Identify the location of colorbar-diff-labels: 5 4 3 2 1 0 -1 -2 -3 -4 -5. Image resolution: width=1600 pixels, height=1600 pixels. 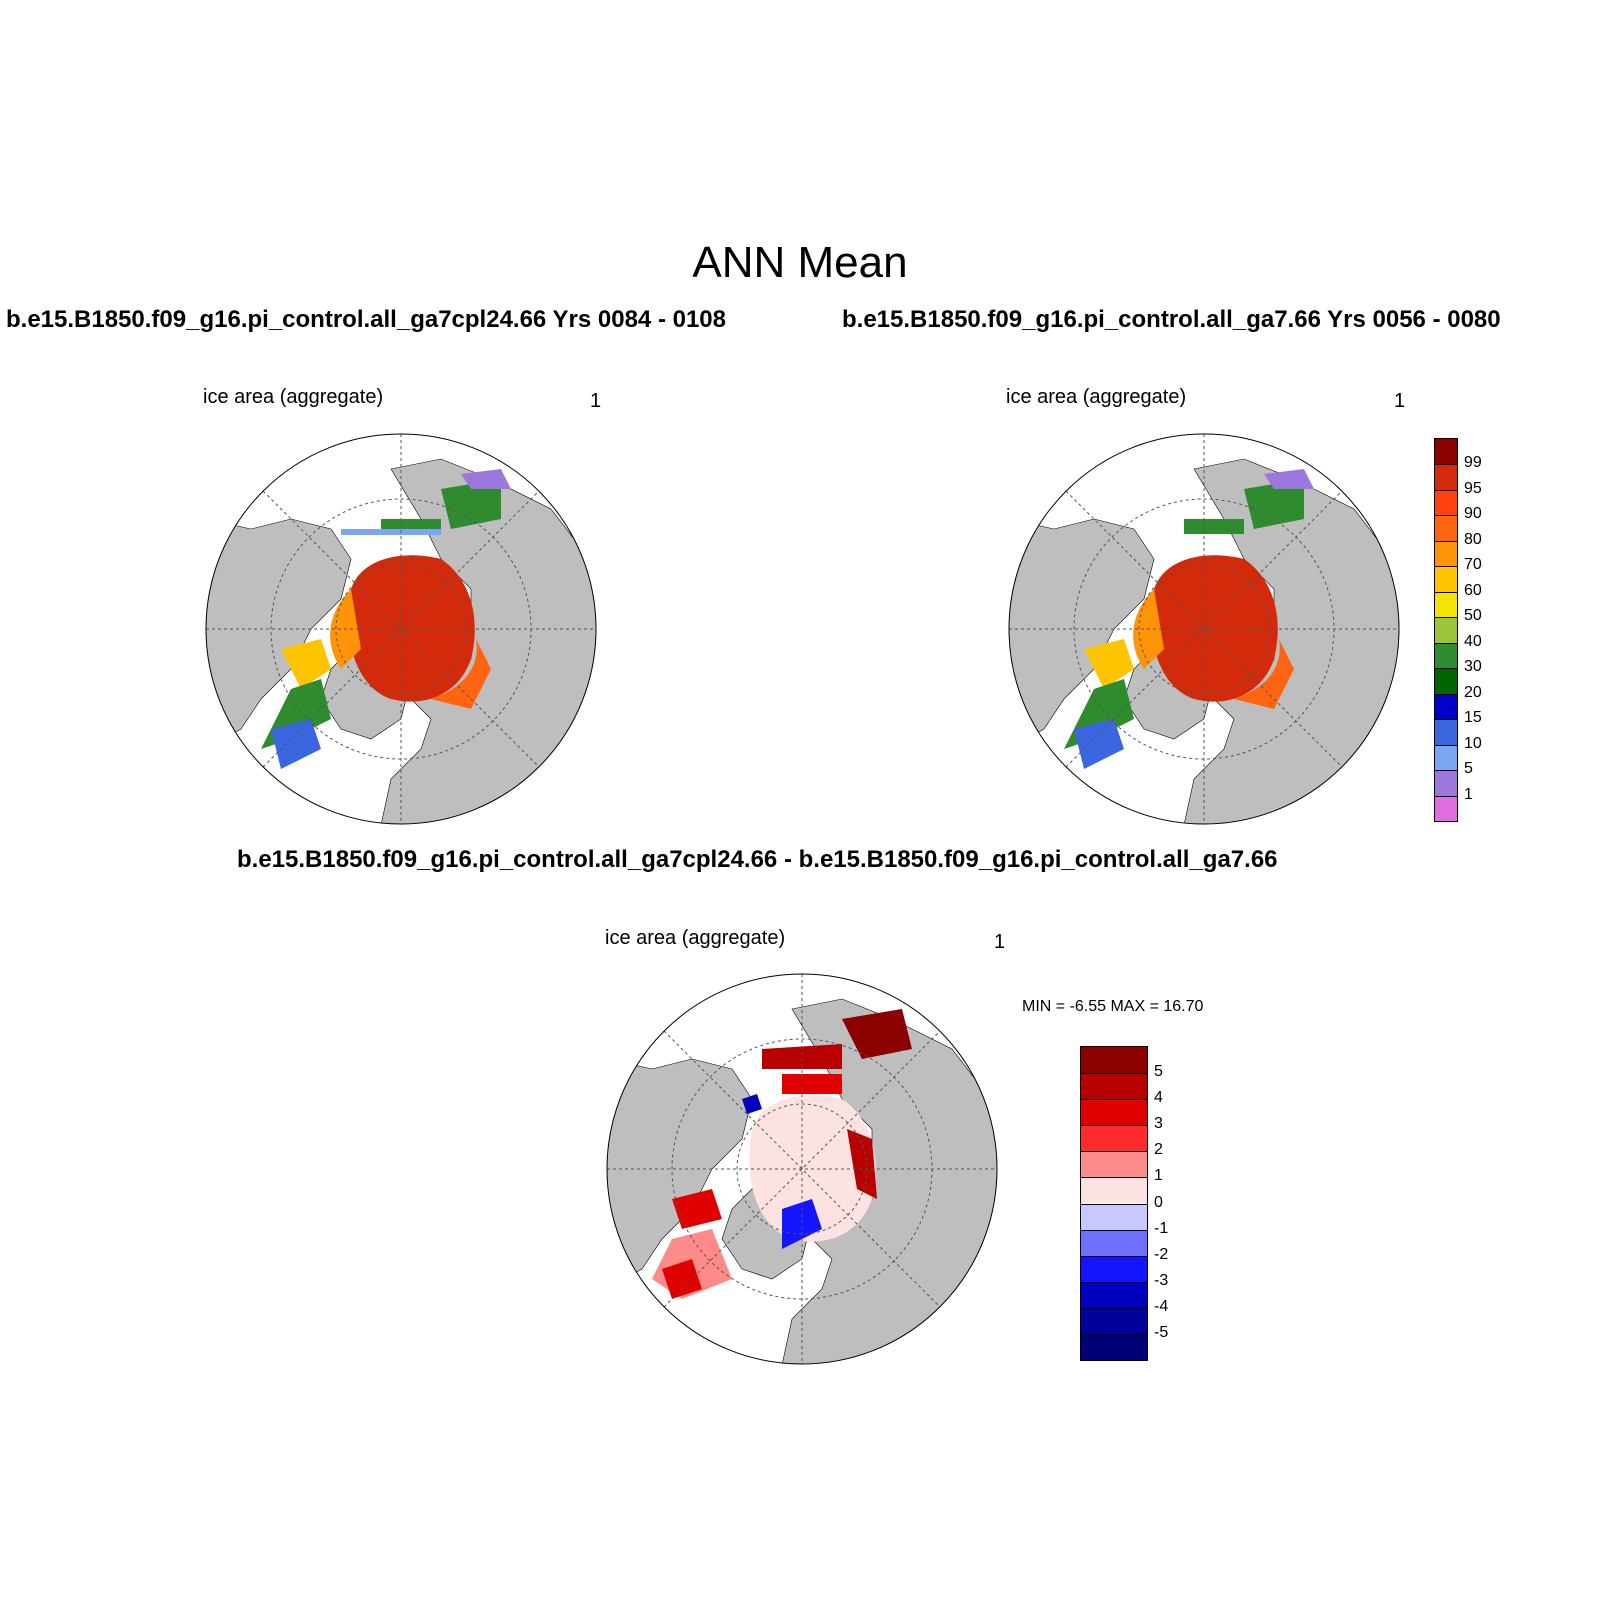
(1174, 1203).